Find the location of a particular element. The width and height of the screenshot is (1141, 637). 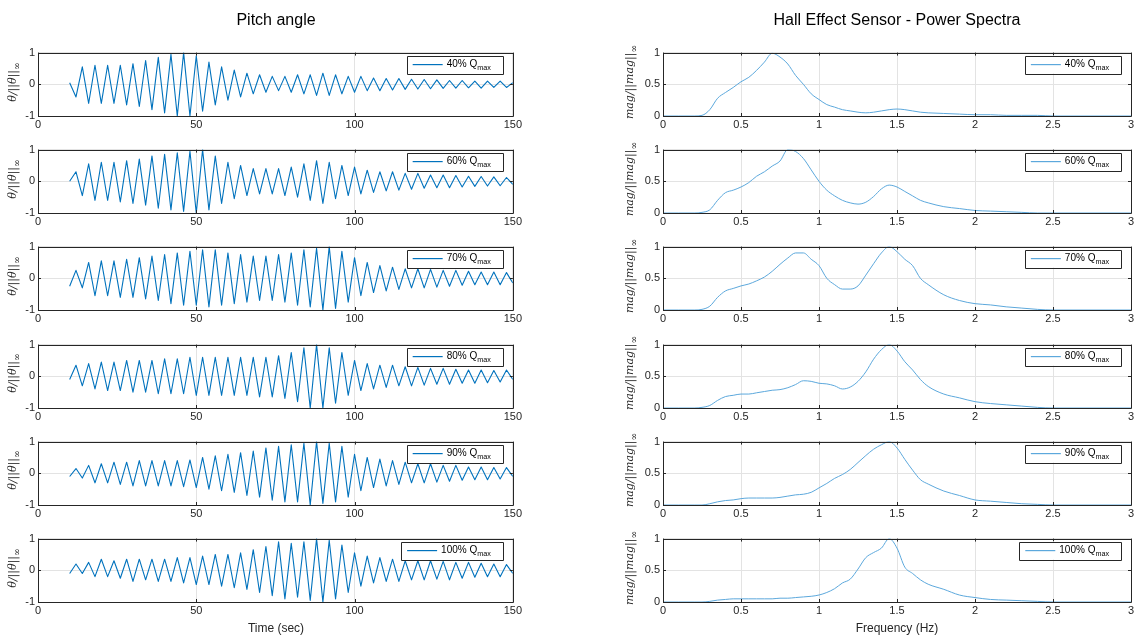

x-axis-title: Time (sec) is located at coordinates (276, 628).